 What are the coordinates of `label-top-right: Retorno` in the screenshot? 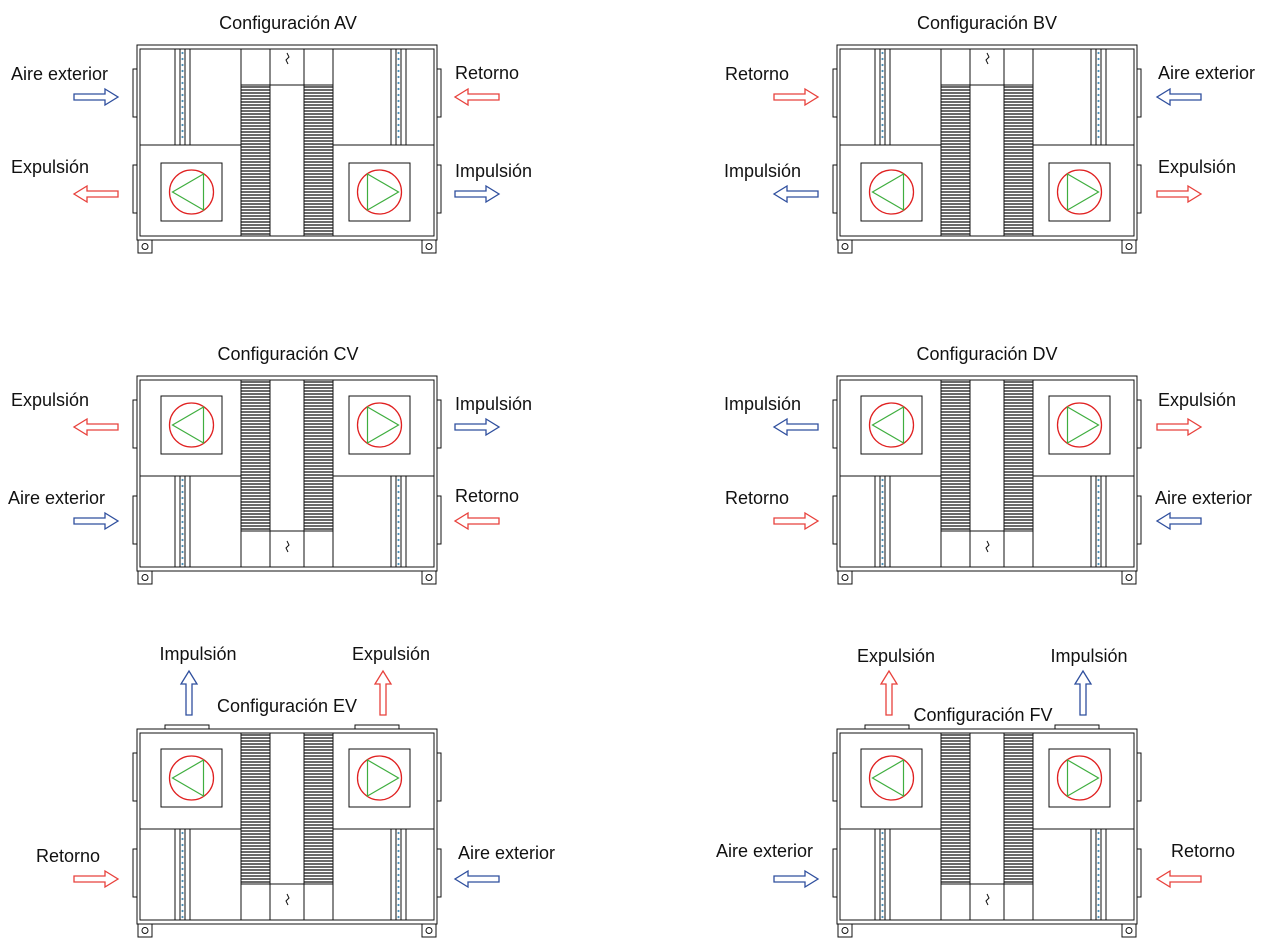 It's located at (487, 73).